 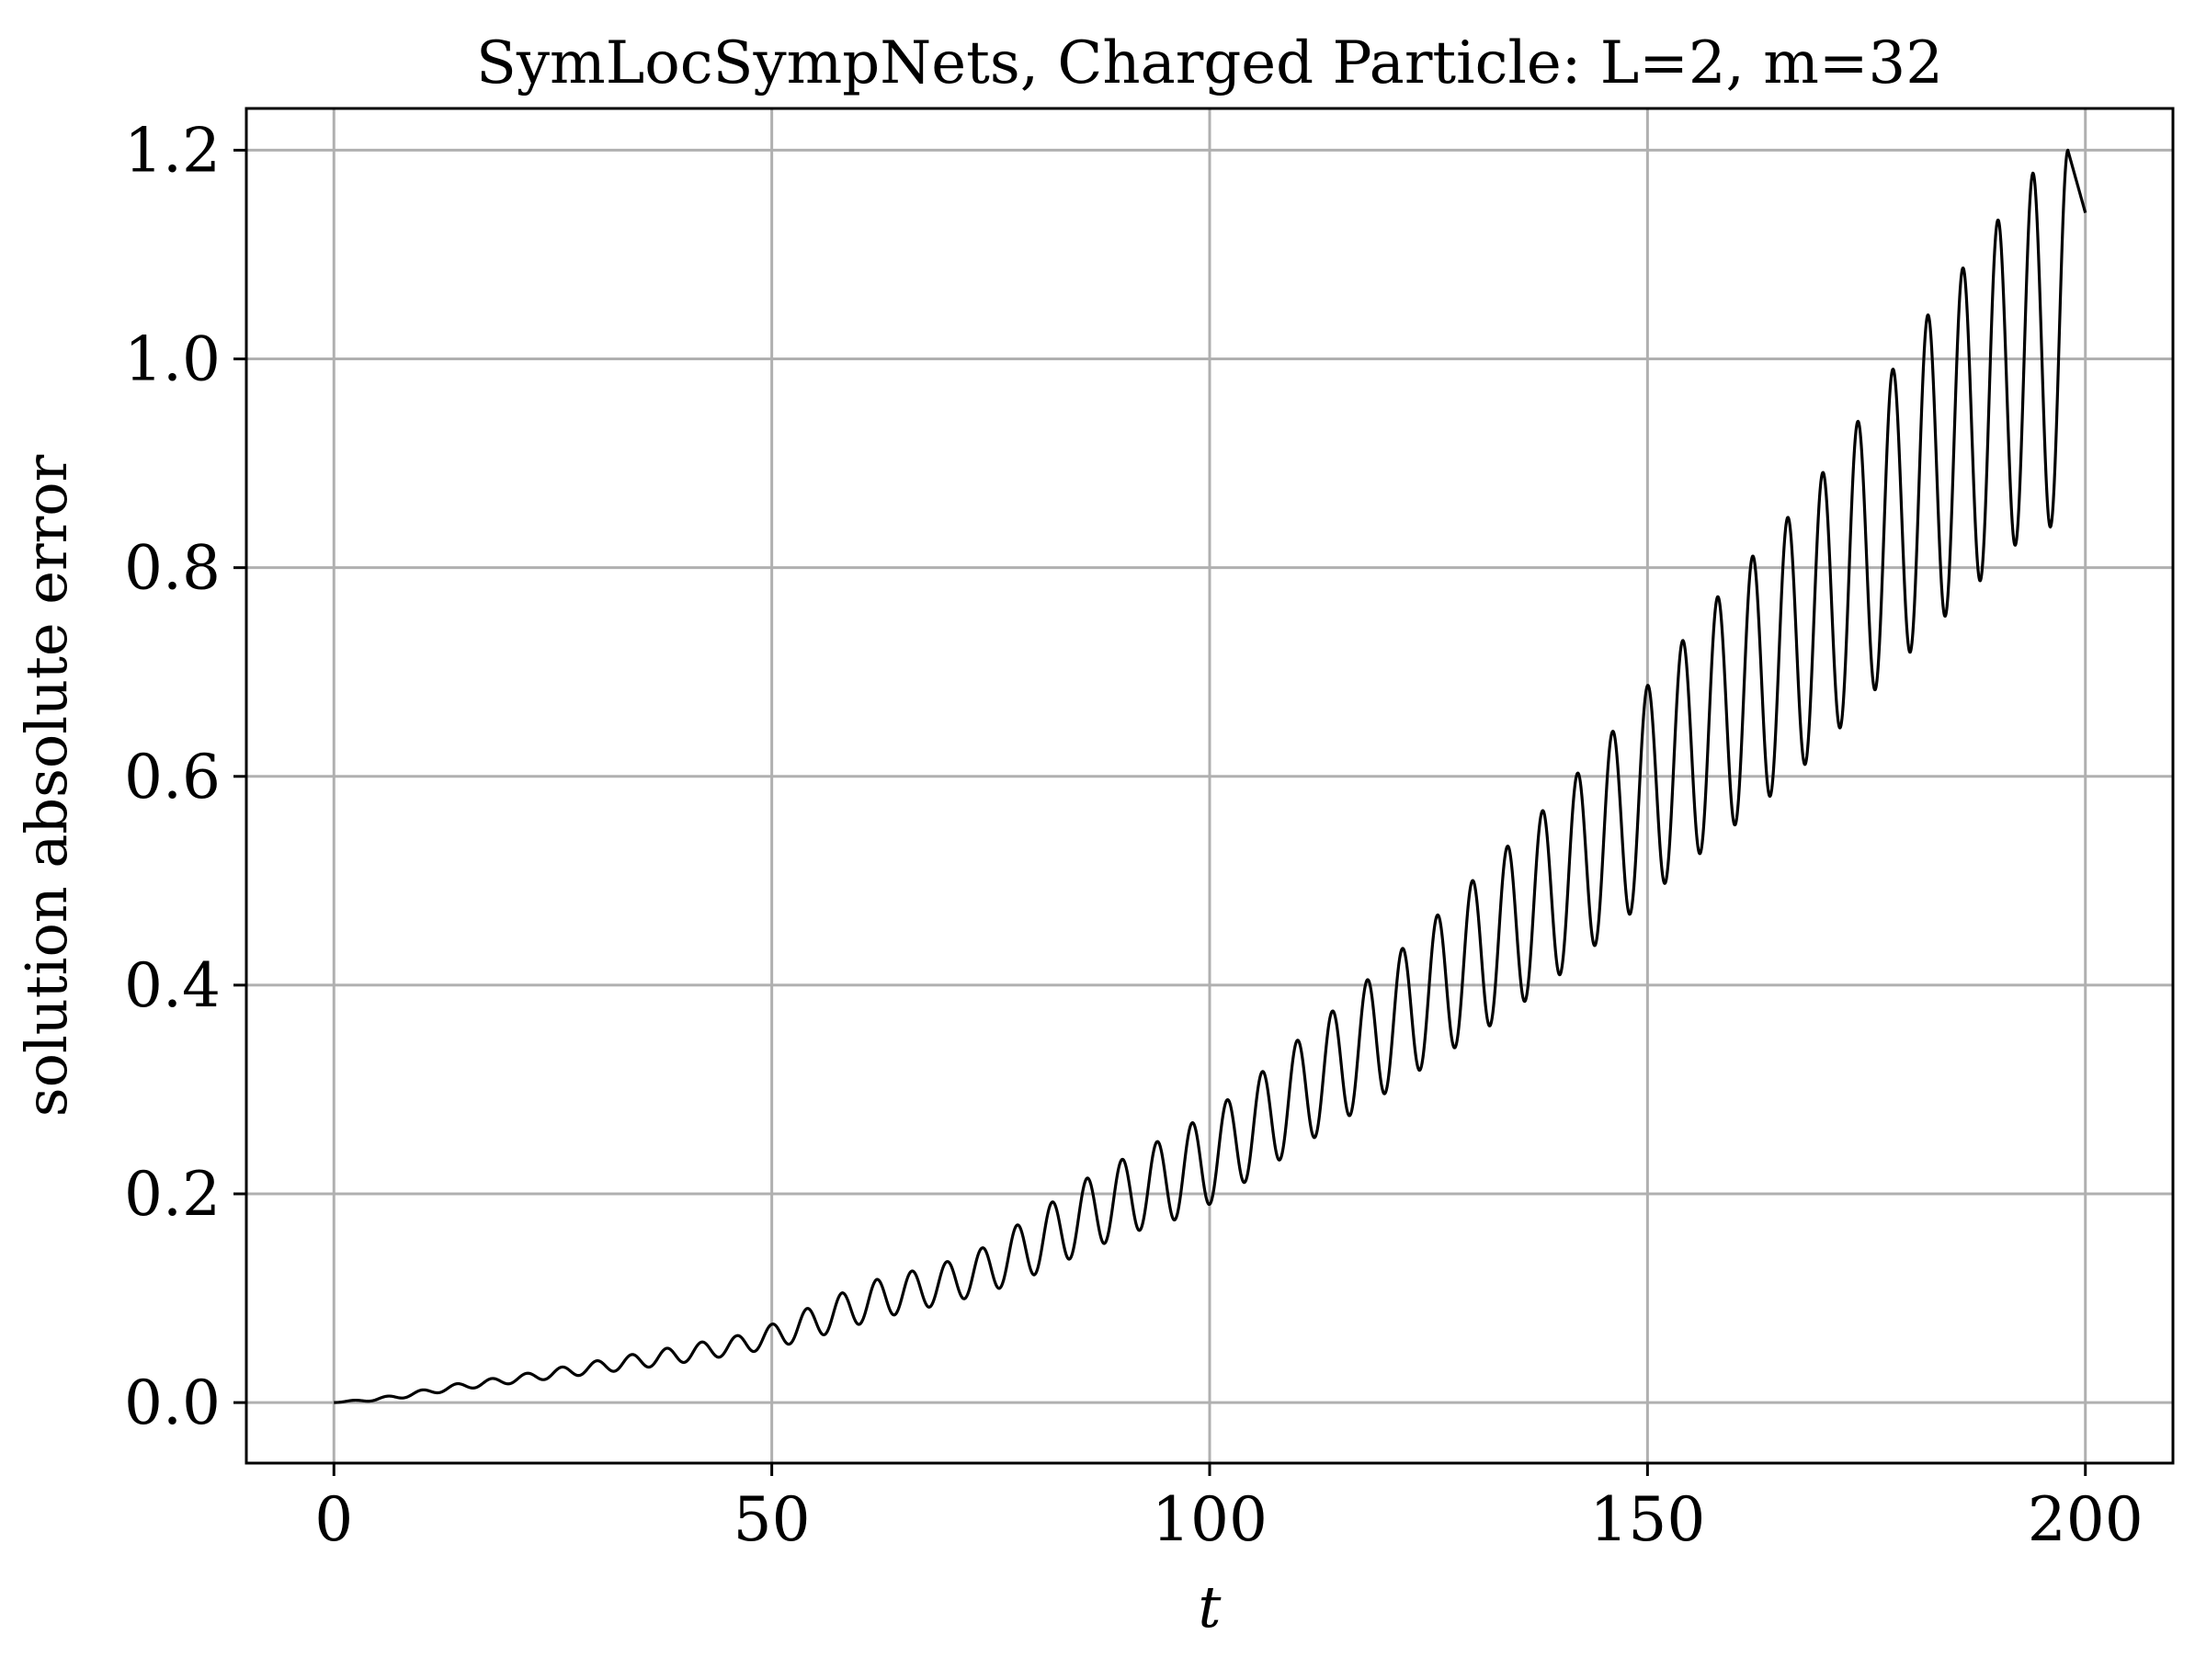 I want to click on y-tick-label: 1.0, so click(x=172, y=359).